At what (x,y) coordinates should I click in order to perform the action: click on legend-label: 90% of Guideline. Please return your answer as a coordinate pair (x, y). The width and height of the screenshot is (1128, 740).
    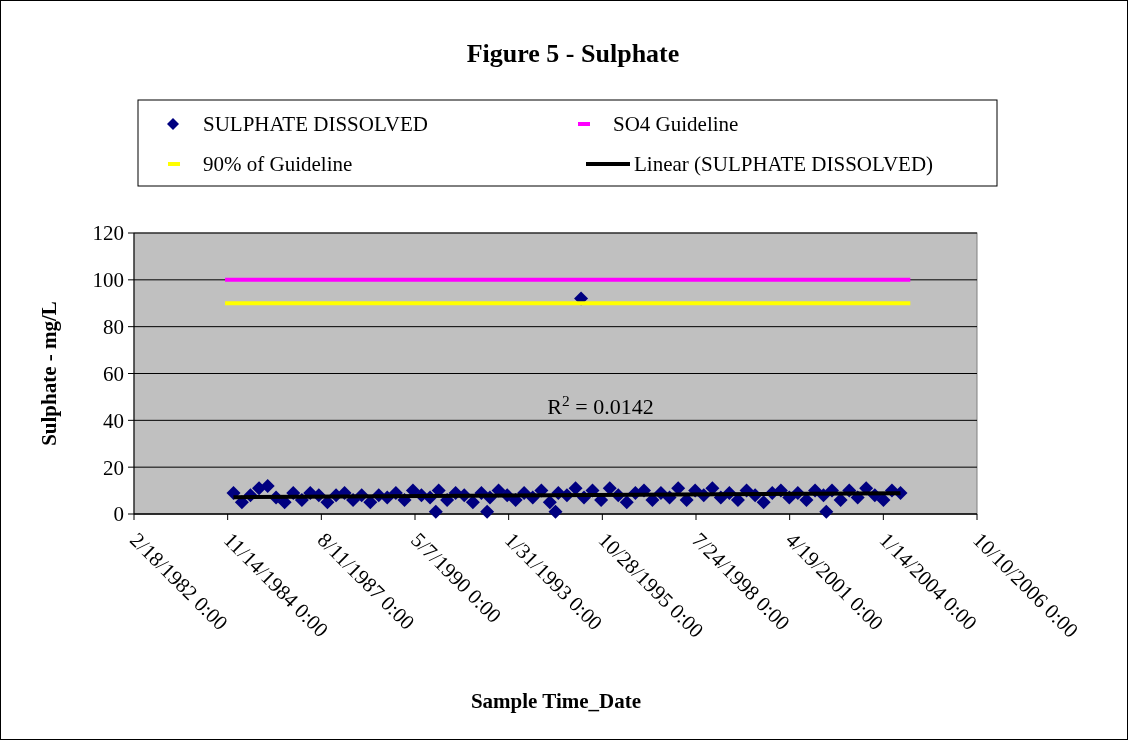
    Looking at the image, I should click on (278, 164).